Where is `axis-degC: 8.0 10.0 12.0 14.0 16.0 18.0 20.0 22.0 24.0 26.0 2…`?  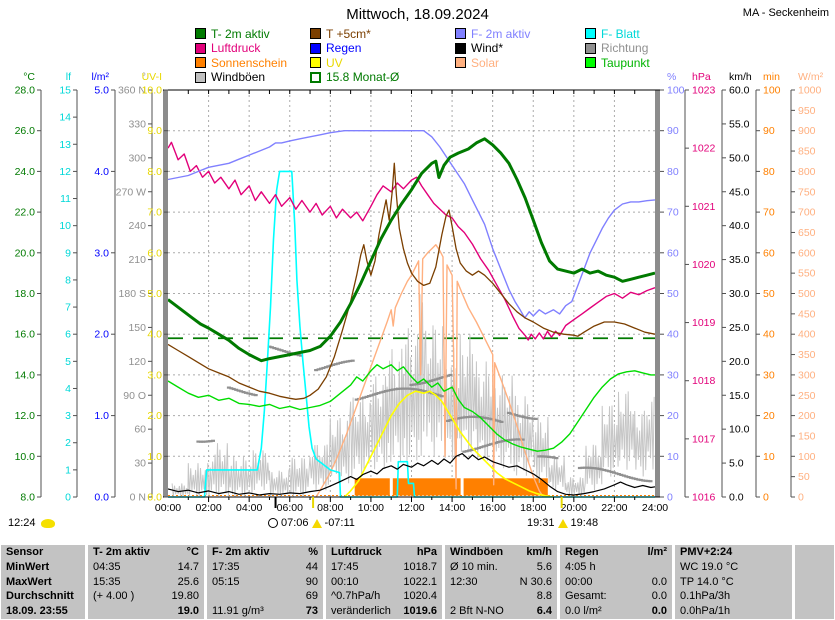 axis-degC: 8.0 10.0 12.0 14.0 16.0 18.0 20.0 22.0 24.0 26.0 2… is located at coordinates (28, 287).